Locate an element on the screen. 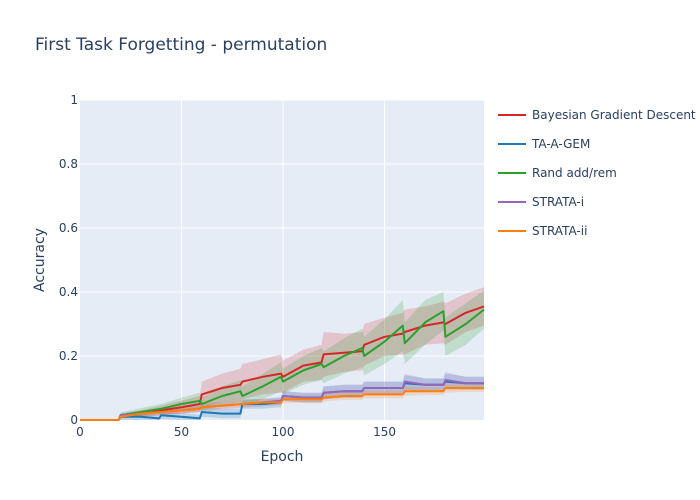  y-tick-label: 0.2 is located at coordinates (68, 356).